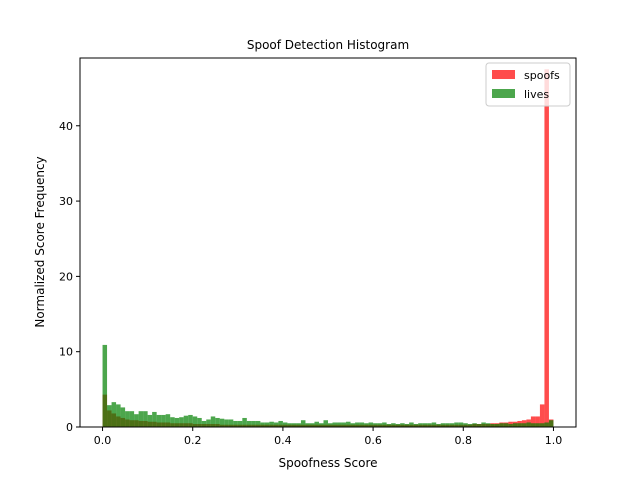  I want to click on lives-legend-label: lives, so click(536, 94).